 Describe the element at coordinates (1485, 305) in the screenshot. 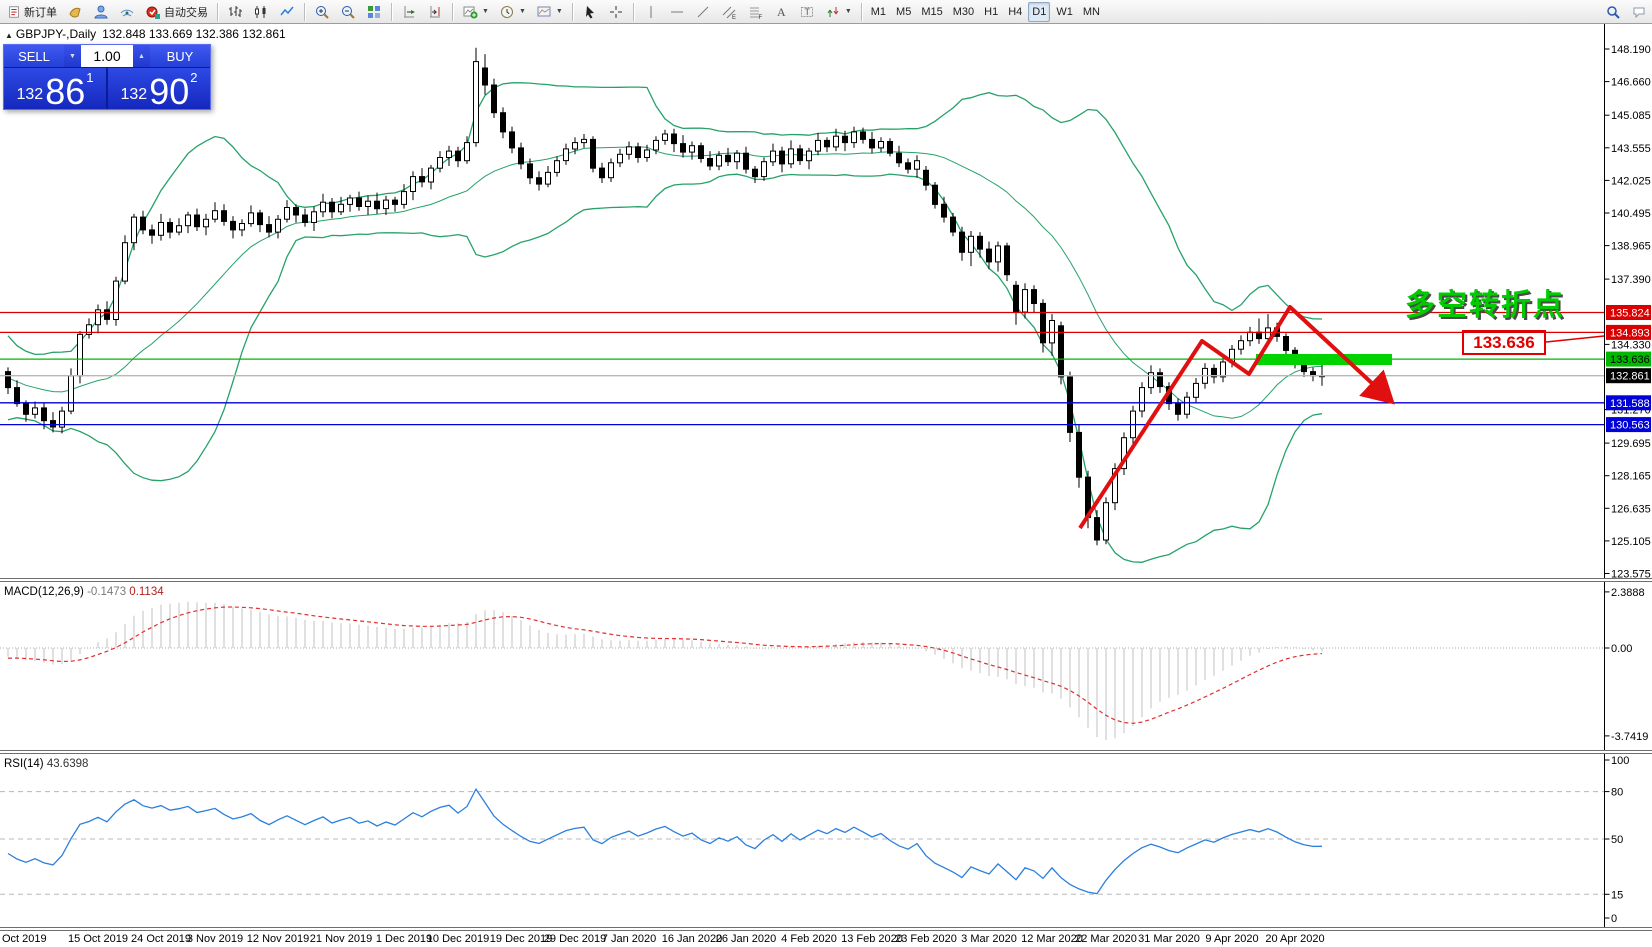

I see `turning-point-annotation: 多空转折点` at that location.